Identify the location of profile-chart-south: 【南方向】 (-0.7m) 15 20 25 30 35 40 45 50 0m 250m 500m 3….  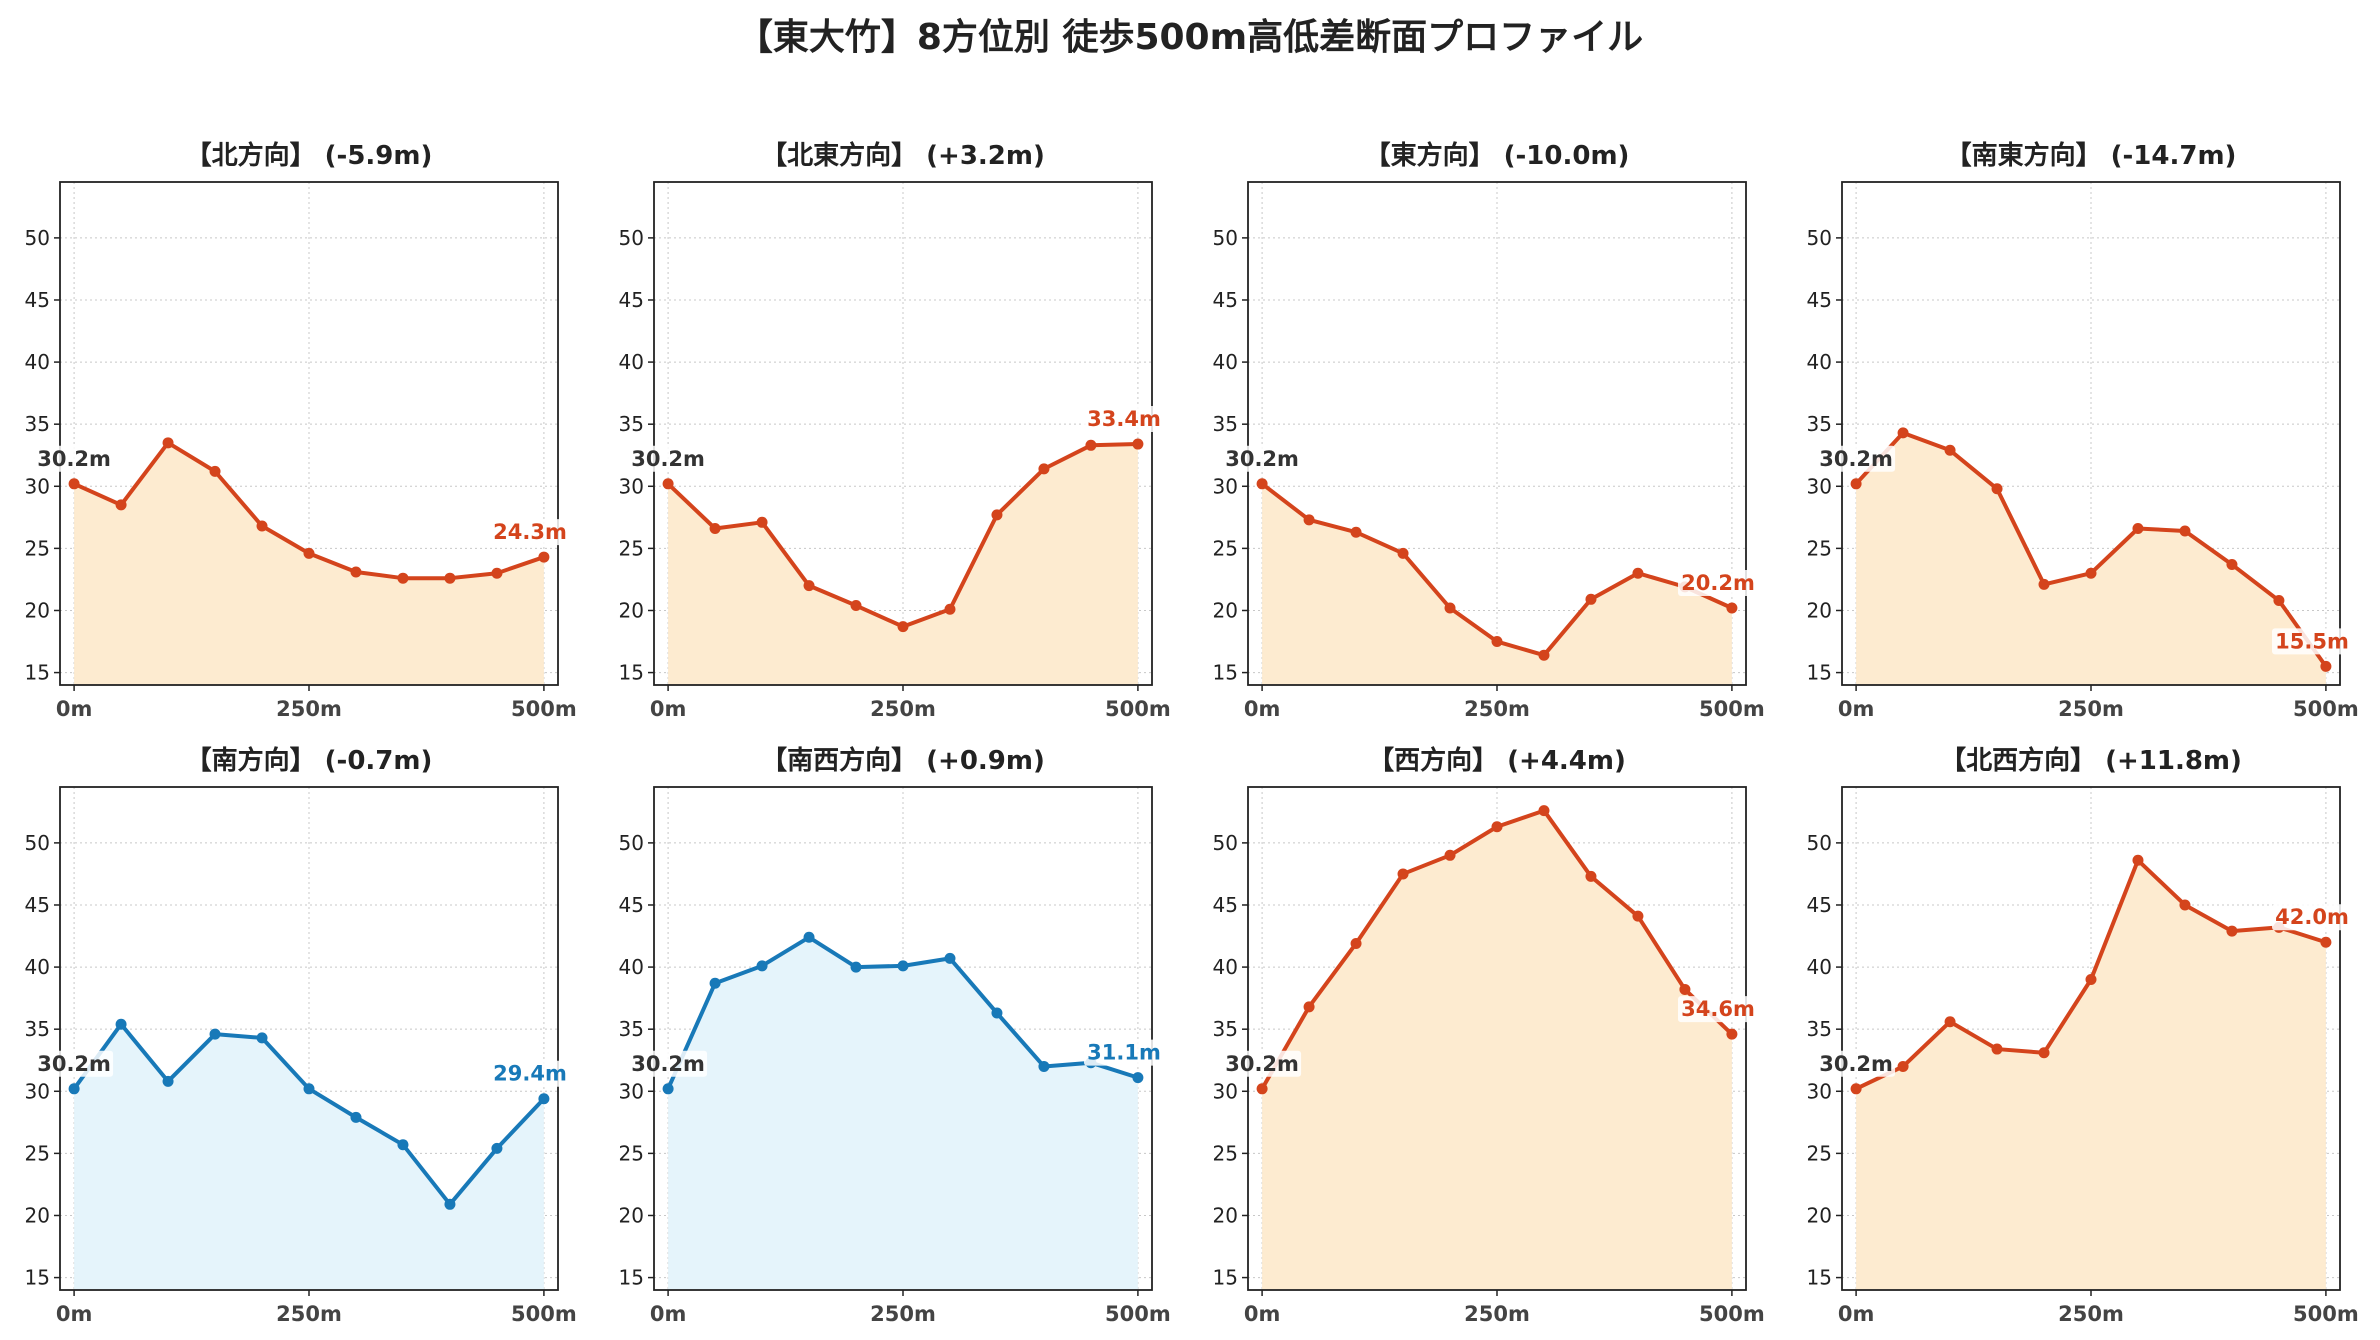
(288, 1030).